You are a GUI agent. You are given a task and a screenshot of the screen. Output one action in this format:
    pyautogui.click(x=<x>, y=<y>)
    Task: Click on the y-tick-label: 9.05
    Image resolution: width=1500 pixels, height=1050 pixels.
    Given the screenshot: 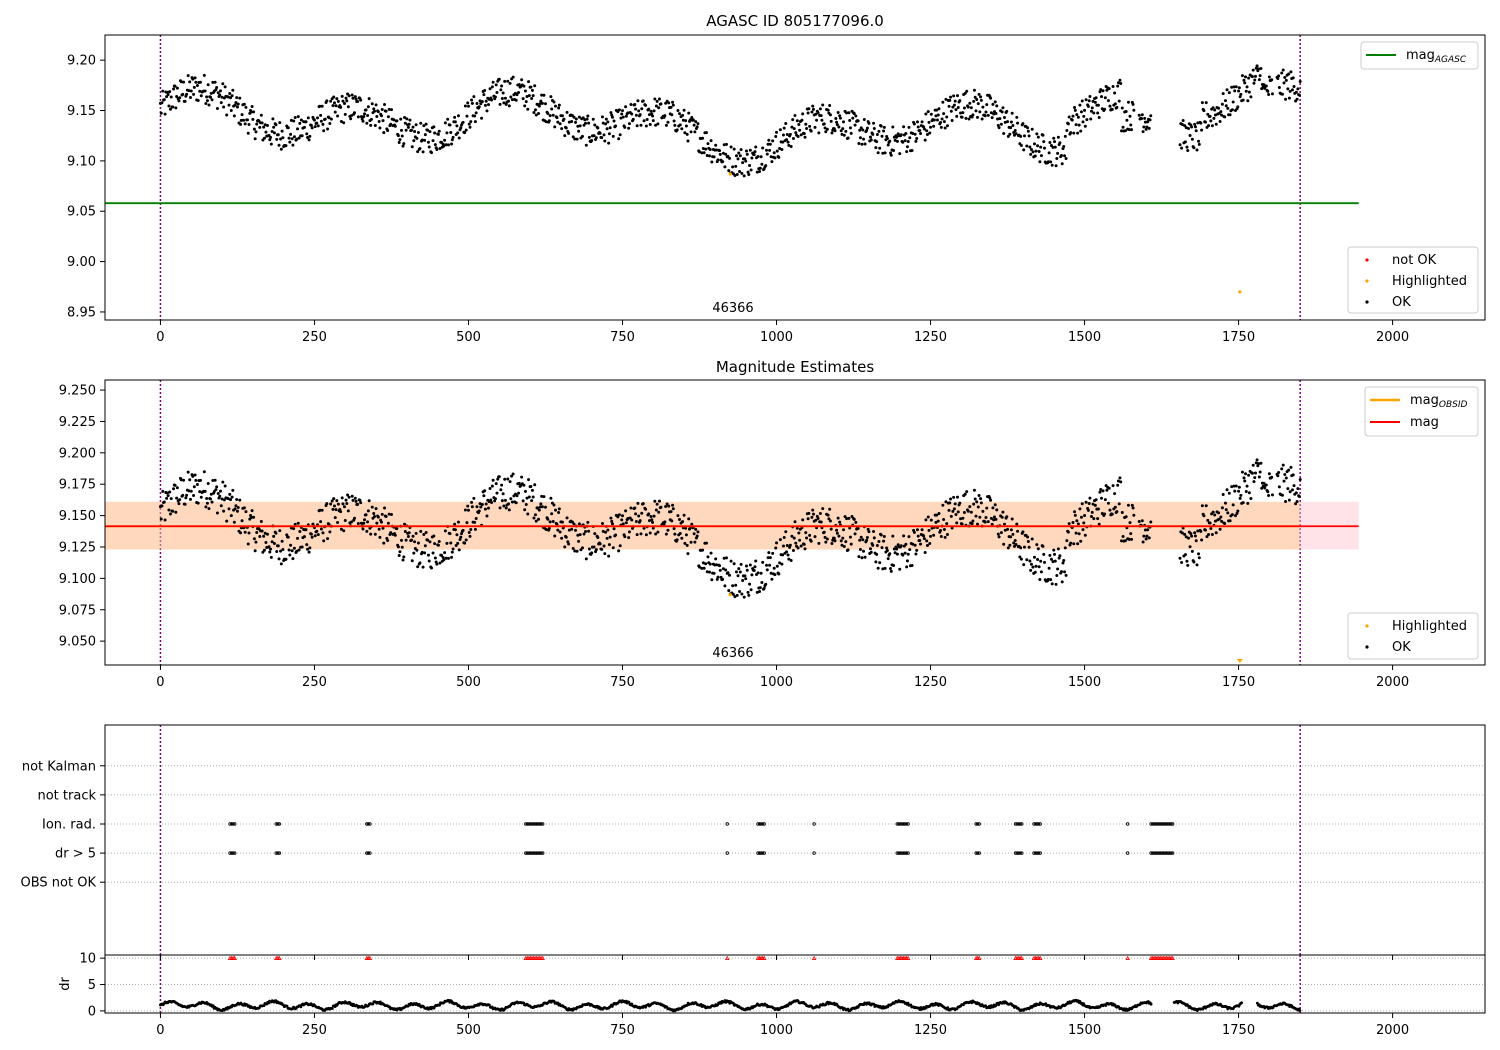 What is the action you would take?
    pyautogui.click(x=81, y=212)
    